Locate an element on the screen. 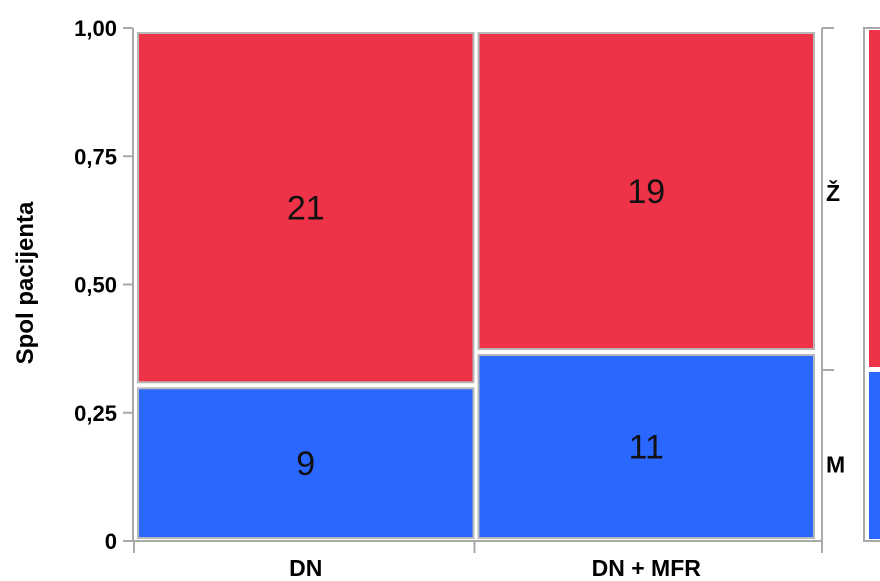  x-tick-label: DN + MFR is located at coordinates (647, 568).